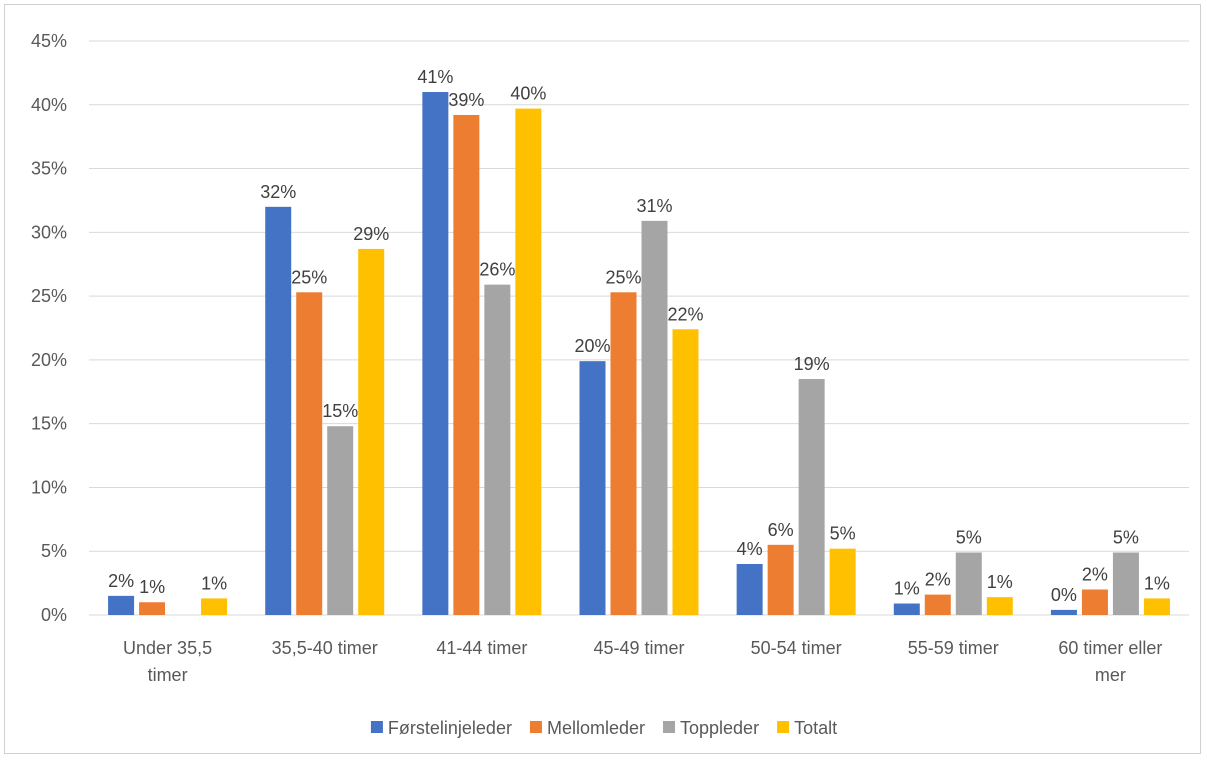 The image size is (1207, 760). I want to click on data-label: 29%, so click(371, 234).